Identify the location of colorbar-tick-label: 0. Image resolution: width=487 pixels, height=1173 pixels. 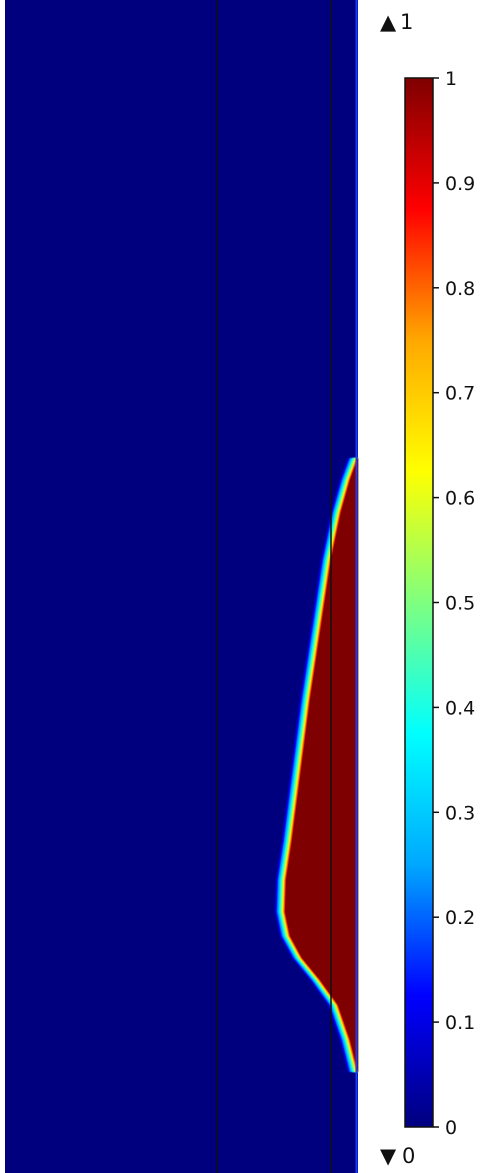
(451, 1128).